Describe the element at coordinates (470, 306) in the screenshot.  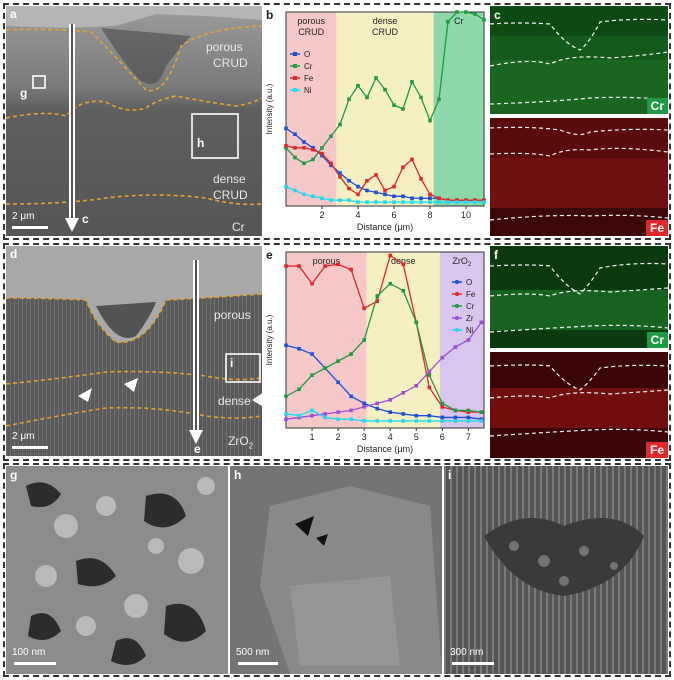
I see `legend-label-Cr: Cr` at that location.